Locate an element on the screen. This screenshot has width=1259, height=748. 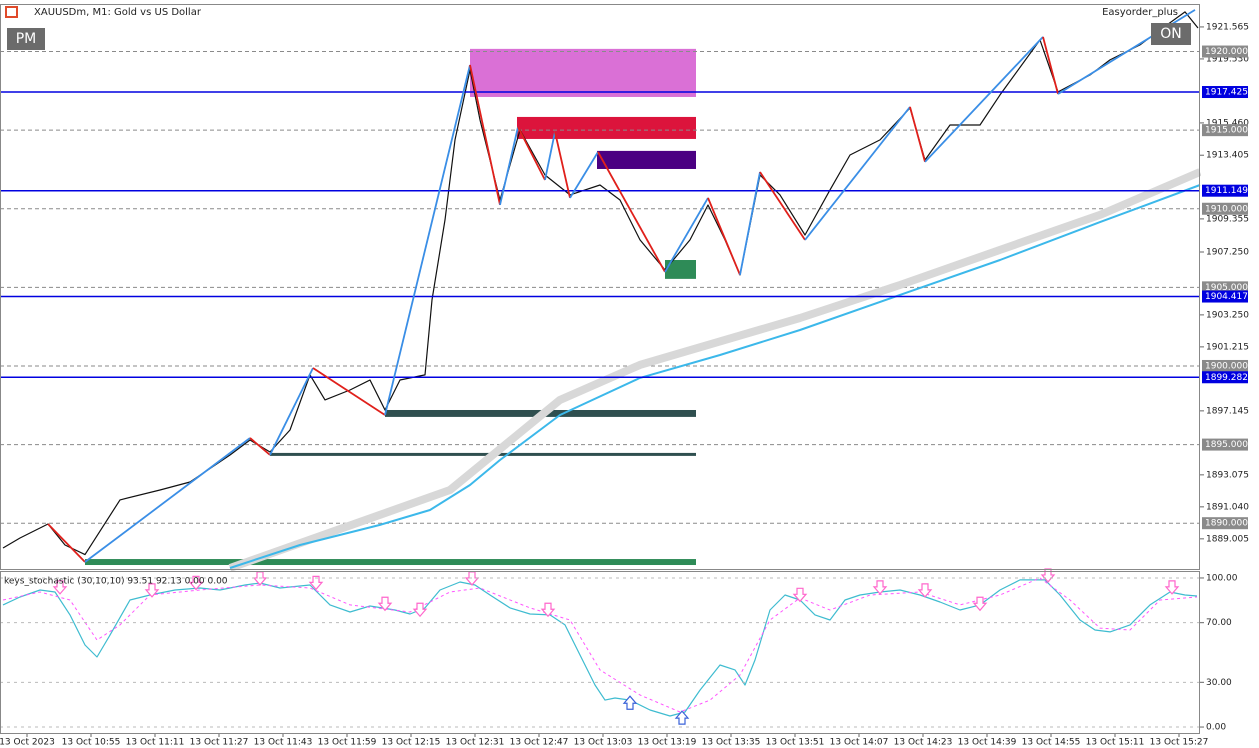
y-tick-label: 1901.215 is located at coordinates (1227, 347).